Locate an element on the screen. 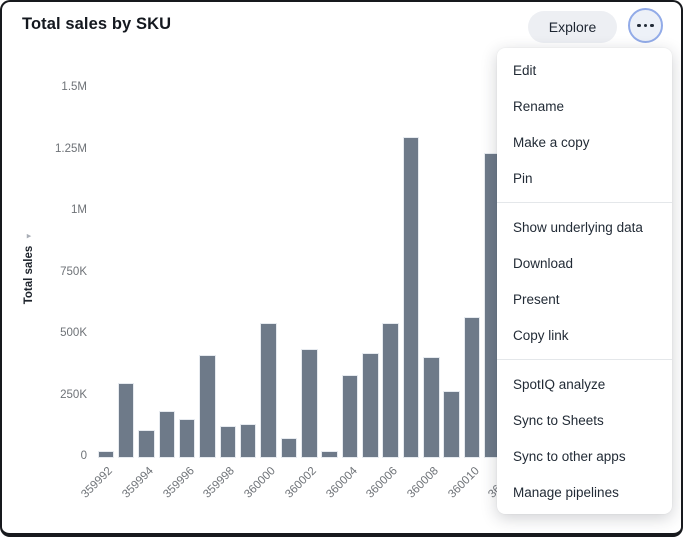 This screenshot has width=683, height=537. menu-item-show-underlying-data: Show underlying data is located at coordinates (578, 227).